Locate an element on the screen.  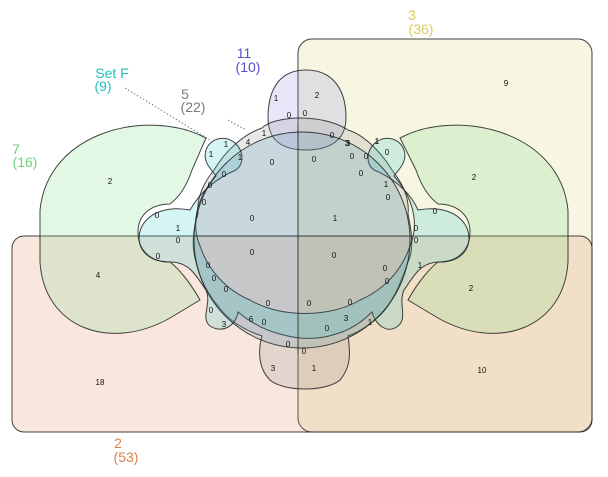
region-count: 6 is located at coordinates (251, 319).